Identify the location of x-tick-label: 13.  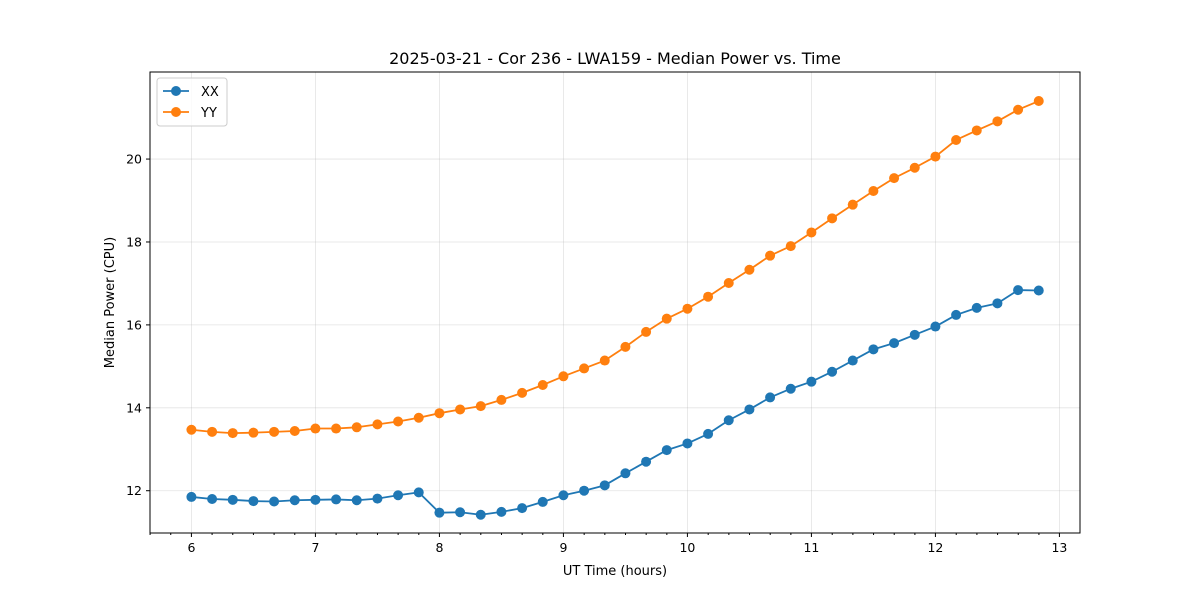
(1059, 547).